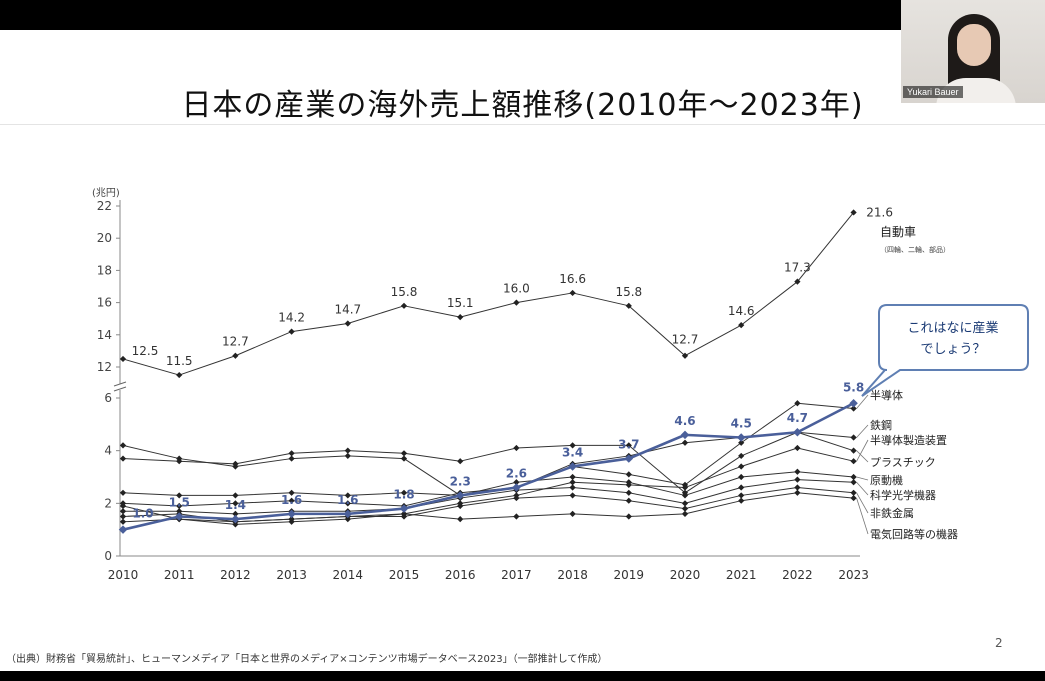 The width and height of the screenshot is (1045, 681). Describe the element at coordinates (516, 474) in the screenshot. I see `data-label: 2.6` at that location.